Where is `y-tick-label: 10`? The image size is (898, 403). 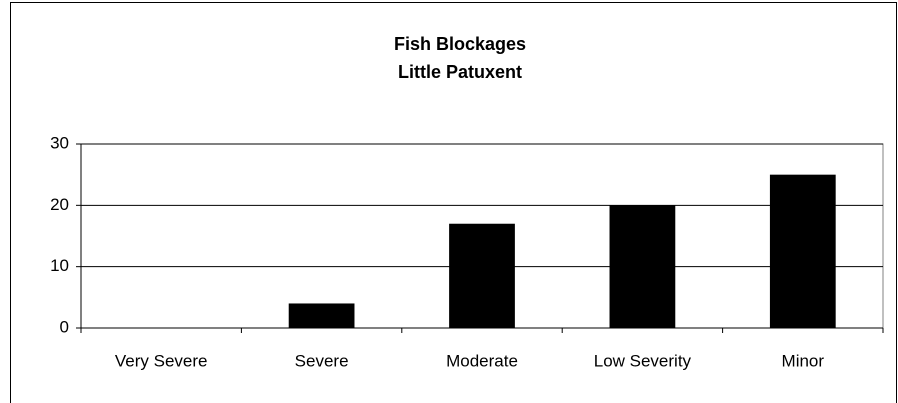
y-tick-label: 10 is located at coordinates (59, 265).